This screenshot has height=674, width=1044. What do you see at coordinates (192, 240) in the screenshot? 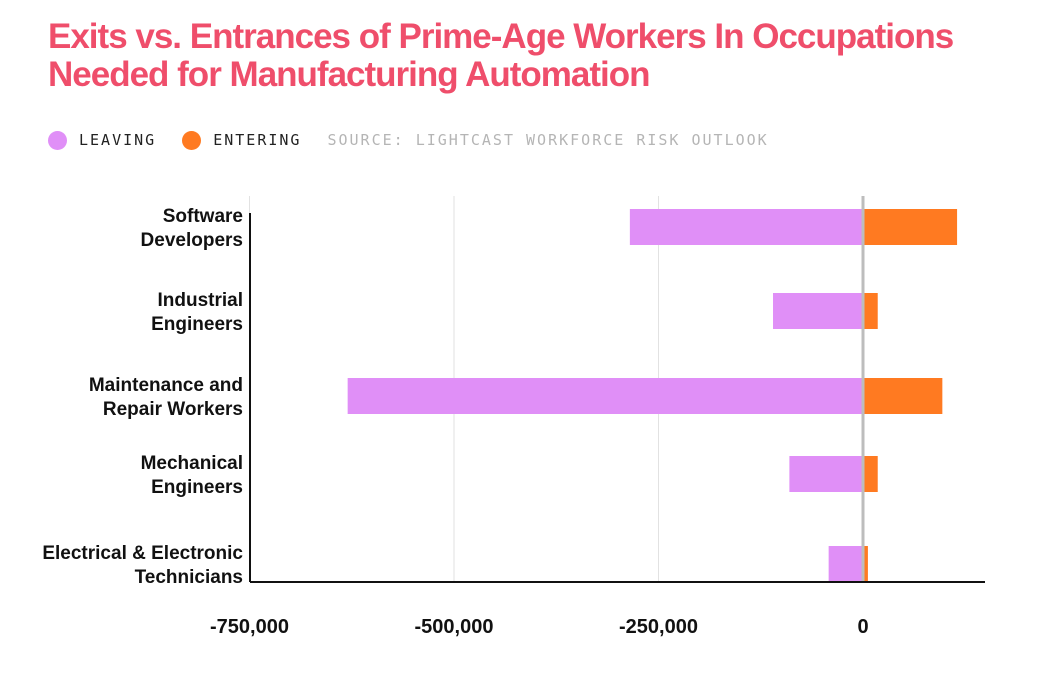
I see `category-label-0-line-1: Developers` at bounding box center [192, 240].